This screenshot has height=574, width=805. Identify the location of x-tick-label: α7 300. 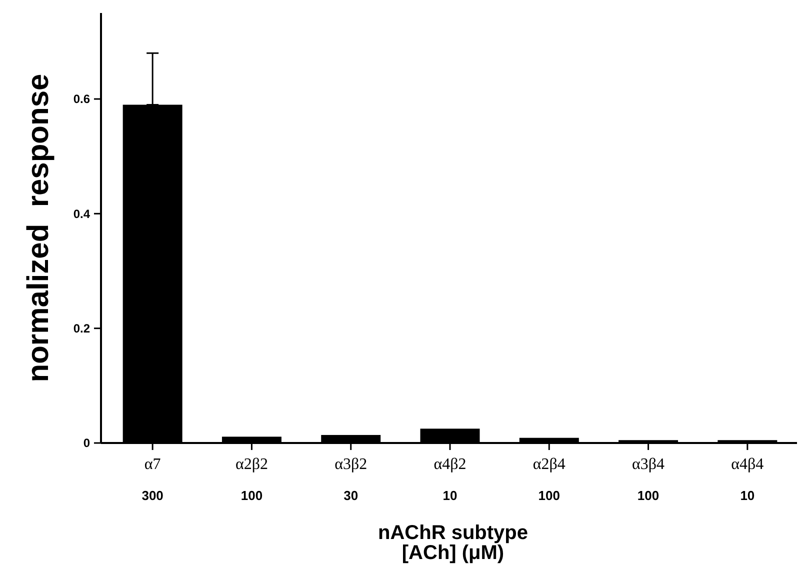
(153, 479).